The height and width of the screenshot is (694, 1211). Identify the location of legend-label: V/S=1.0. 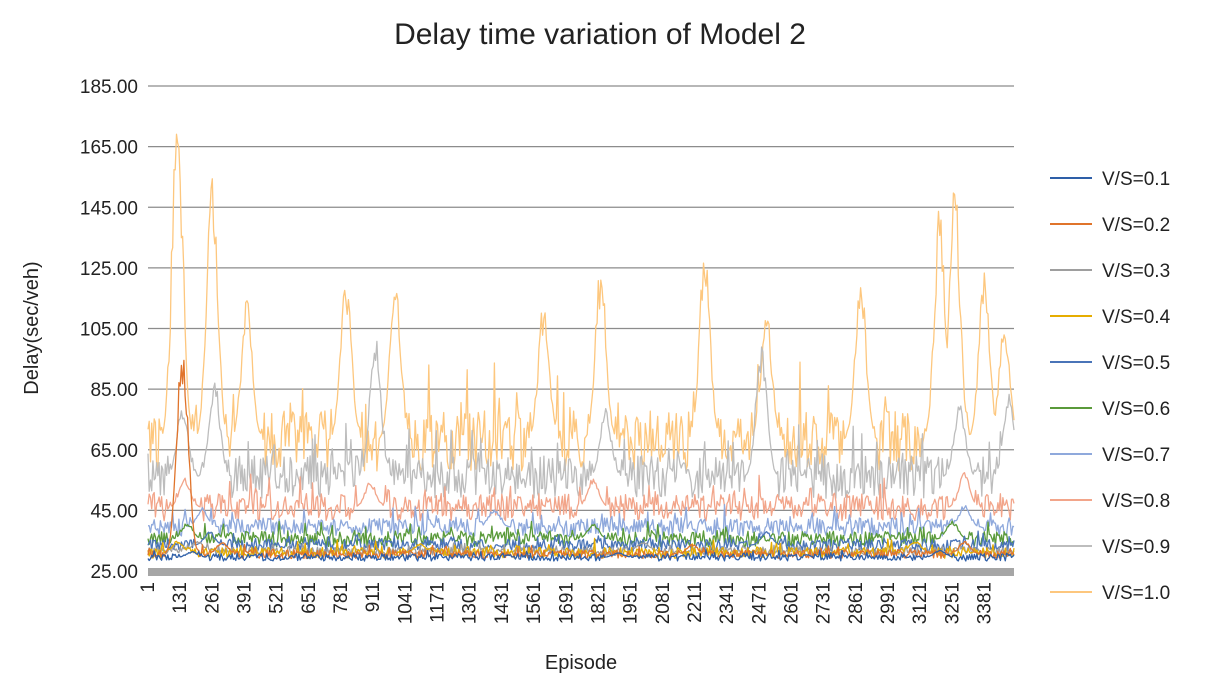
(1136, 593).